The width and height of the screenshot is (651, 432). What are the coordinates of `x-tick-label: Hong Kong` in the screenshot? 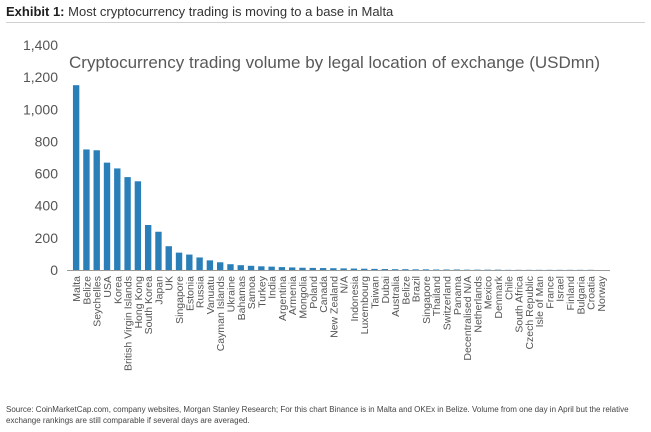 It's located at (139, 302).